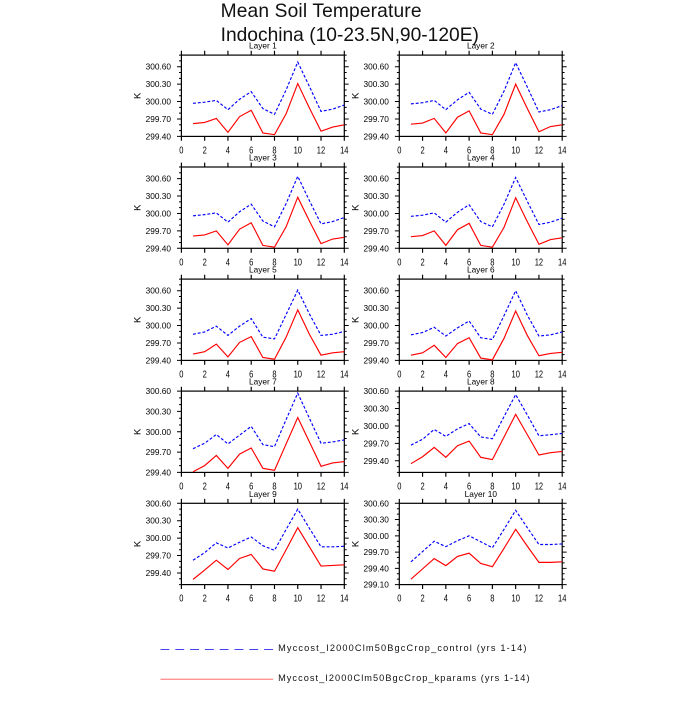 Image resolution: width=700 pixels, height=705 pixels. I want to click on svg-text: 299.10, so click(377, 585).